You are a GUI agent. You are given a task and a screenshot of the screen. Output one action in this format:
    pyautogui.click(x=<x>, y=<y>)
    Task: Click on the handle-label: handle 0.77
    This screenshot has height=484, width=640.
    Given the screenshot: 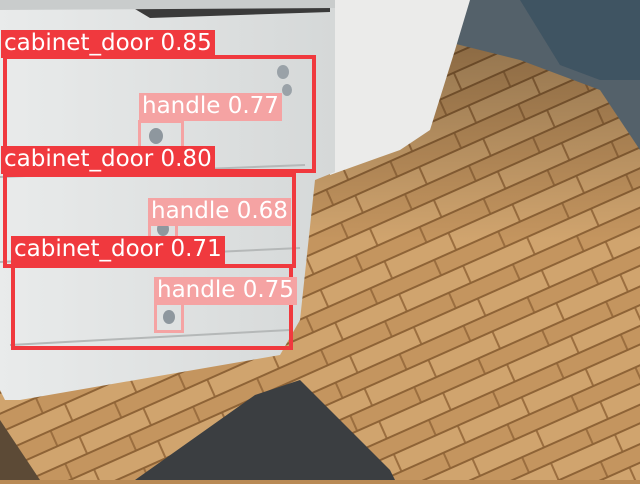 What is the action you would take?
    pyautogui.click(x=210, y=107)
    